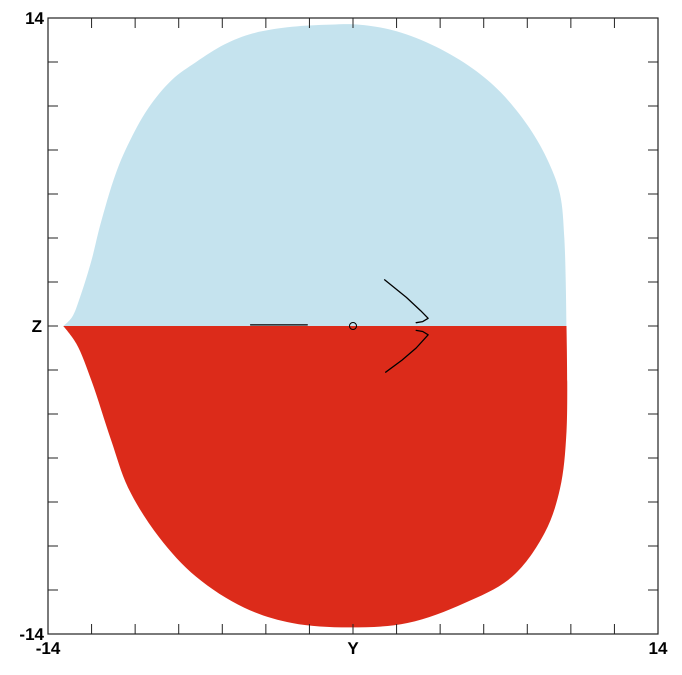 The height and width of the screenshot is (675, 682). I want to click on y-axis-title: Z, so click(37, 326).